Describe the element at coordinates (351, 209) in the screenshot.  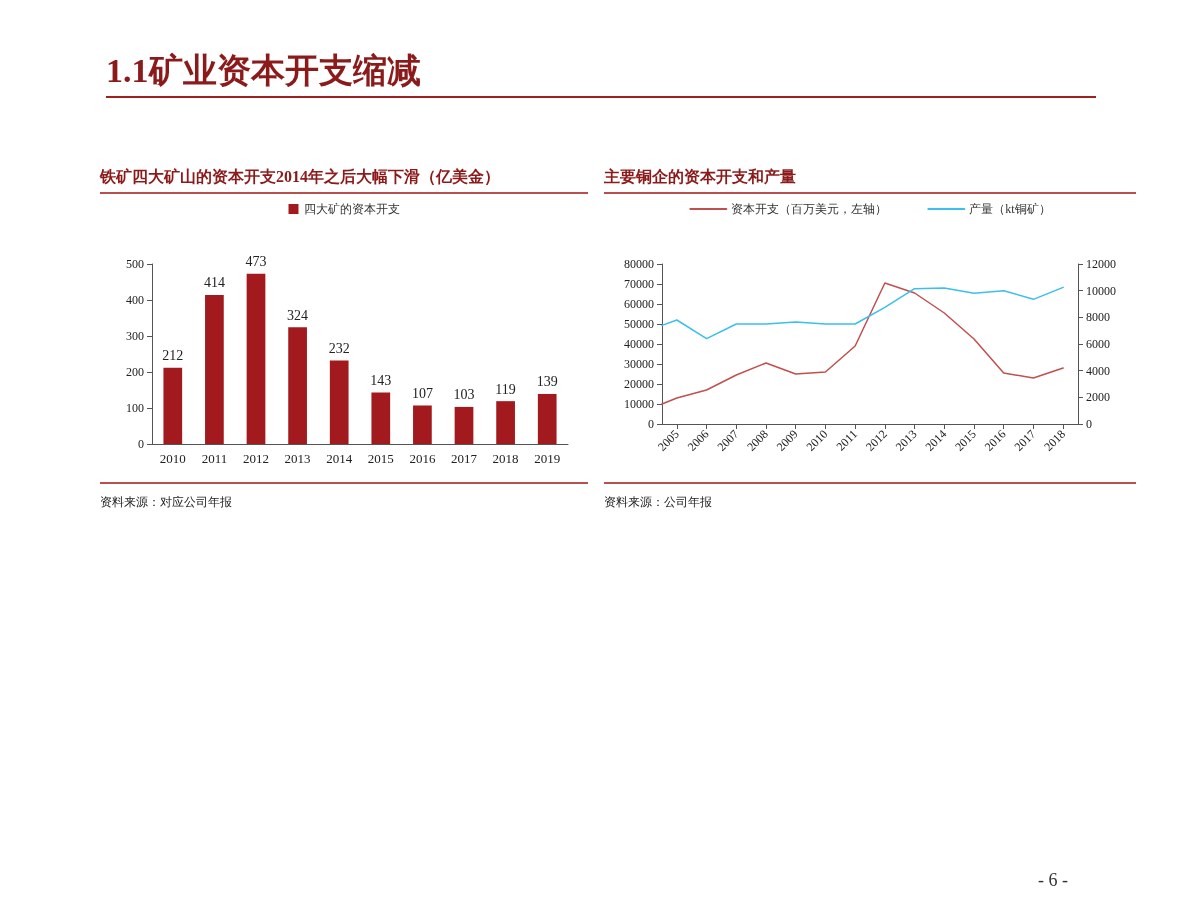
I see `legend-label: 四大矿的资本开支` at that location.